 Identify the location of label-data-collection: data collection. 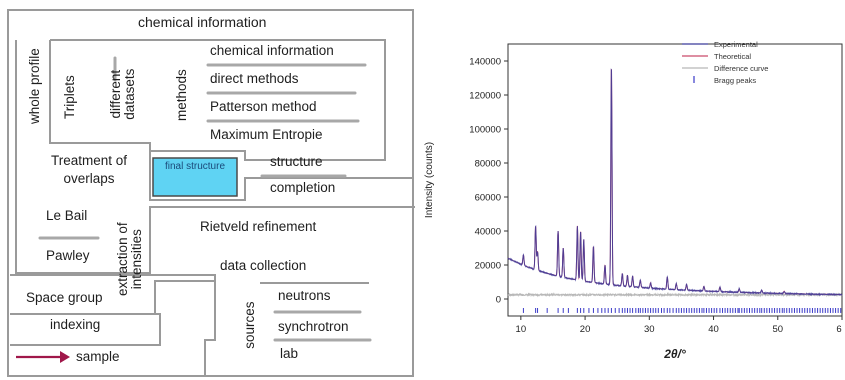
(263, 265).